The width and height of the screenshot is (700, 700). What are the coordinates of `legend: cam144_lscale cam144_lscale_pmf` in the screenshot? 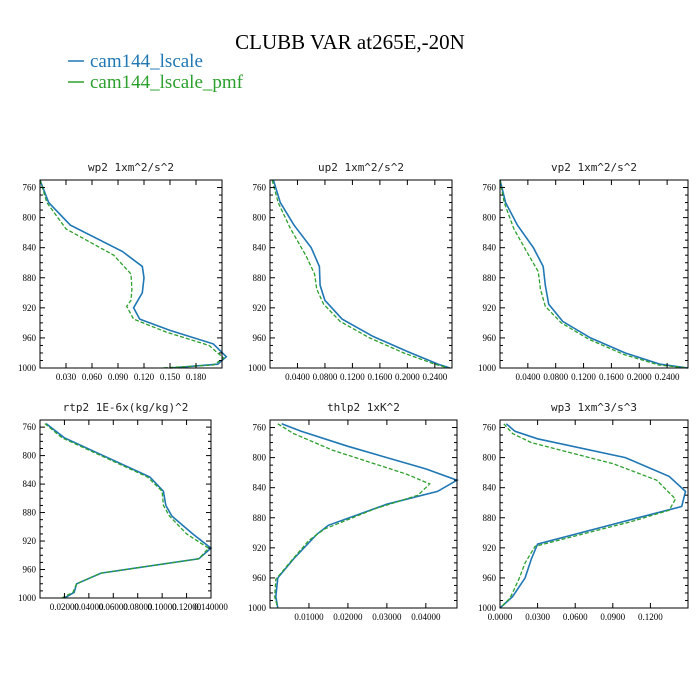 It's located at (156, 72).